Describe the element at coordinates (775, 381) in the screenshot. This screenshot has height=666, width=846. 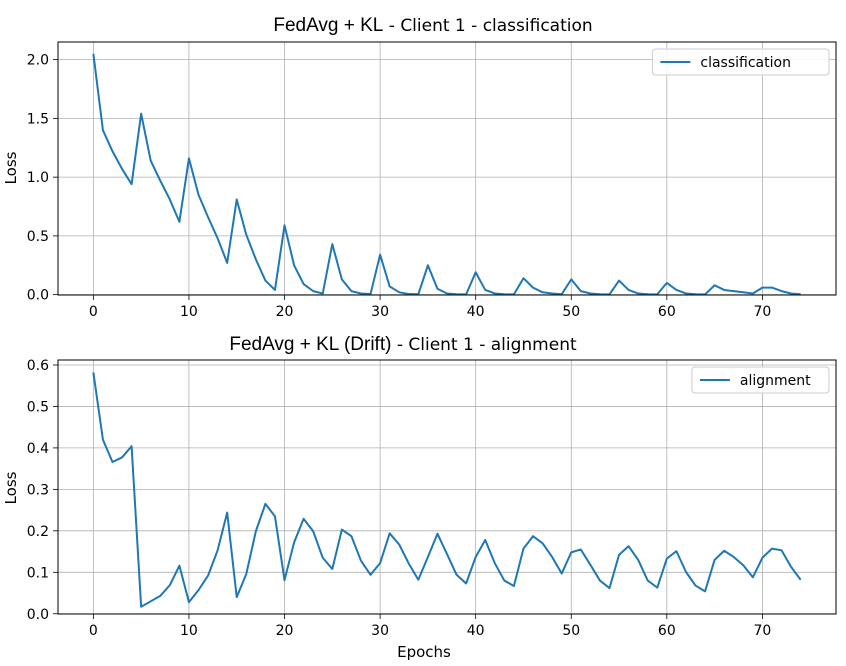
I see `legend-label: alignment` at that location.